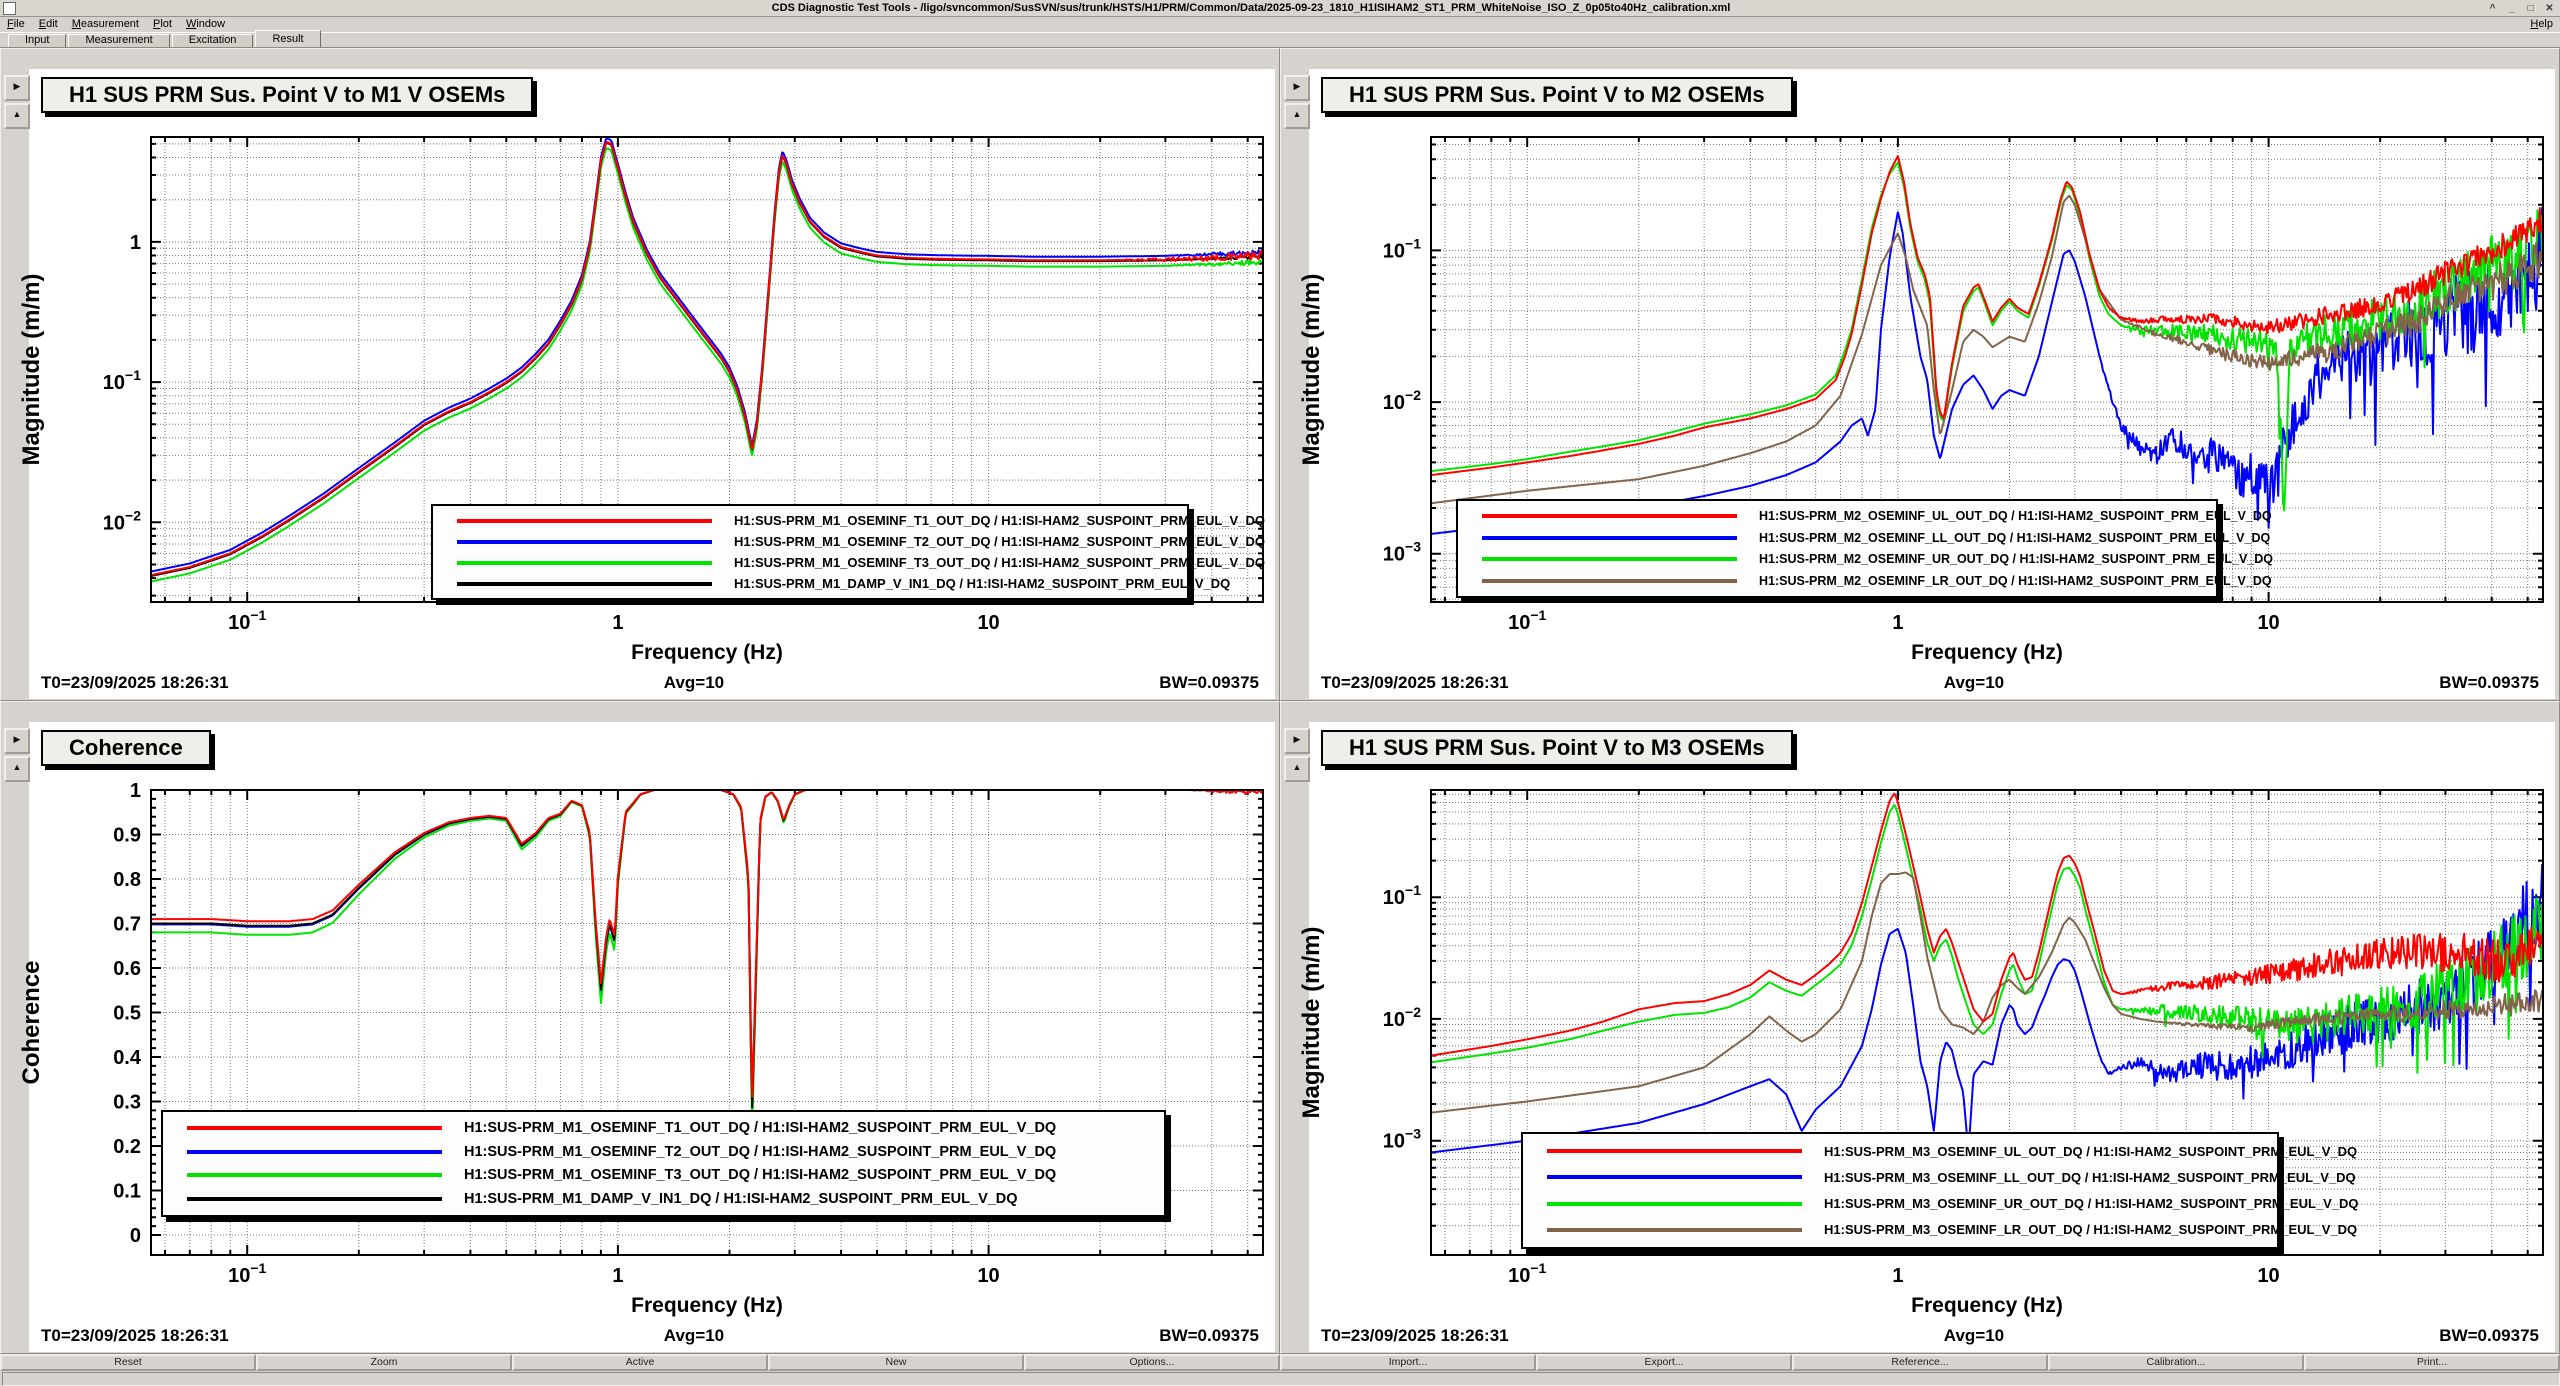  I want to click on reset-button: Reset, so click(128, 1362).